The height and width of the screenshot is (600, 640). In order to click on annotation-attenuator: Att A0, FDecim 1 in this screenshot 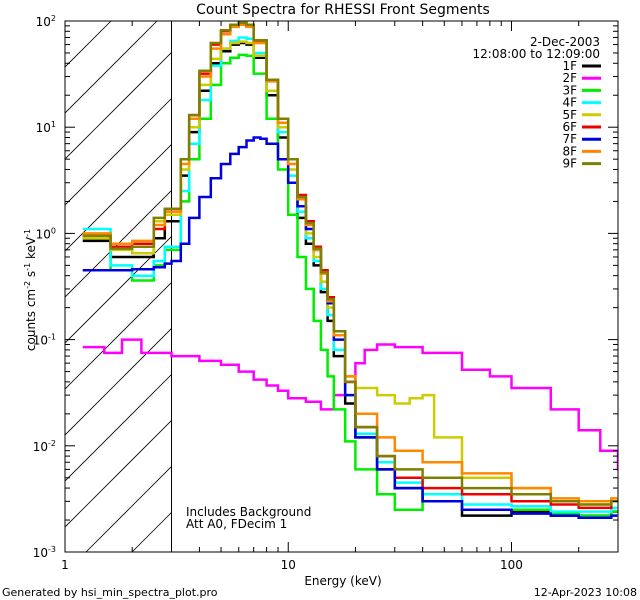, I will do `click(236, 524)`.